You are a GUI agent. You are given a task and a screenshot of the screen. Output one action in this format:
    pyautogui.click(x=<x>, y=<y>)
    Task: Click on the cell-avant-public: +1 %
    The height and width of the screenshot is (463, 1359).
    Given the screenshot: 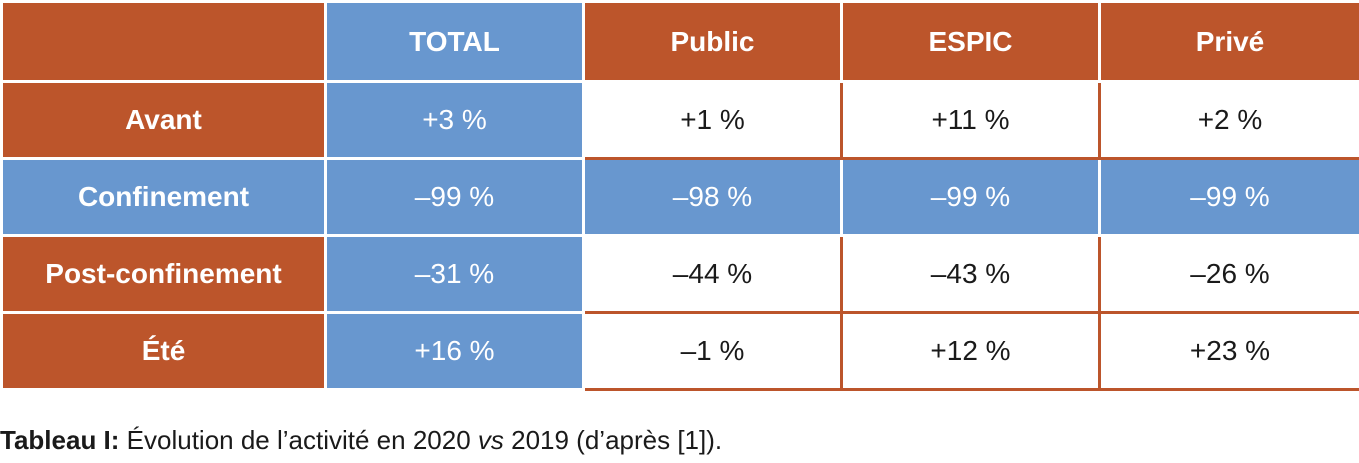 What is the action you would take?
    pyautogui.click(x=712, y=120)
    